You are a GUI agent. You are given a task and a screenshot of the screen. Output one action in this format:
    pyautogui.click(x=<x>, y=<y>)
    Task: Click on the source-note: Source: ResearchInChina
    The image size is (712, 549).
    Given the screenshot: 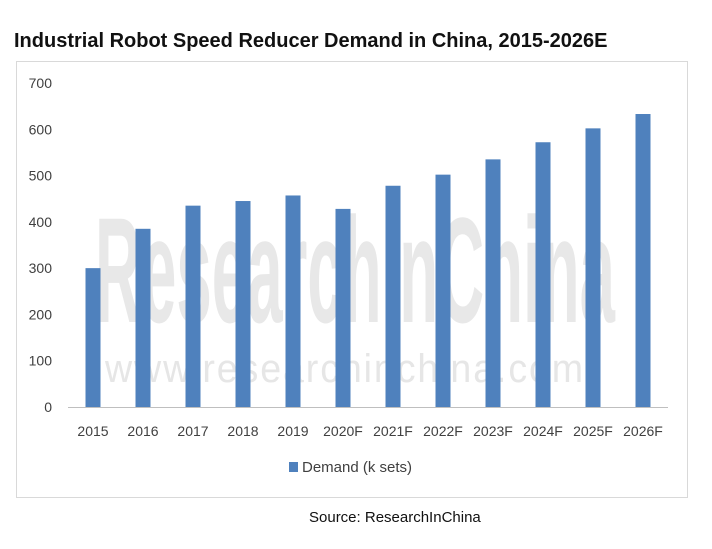 What is the action you would take?
    pyautogui.click(x=395, y=517)
    